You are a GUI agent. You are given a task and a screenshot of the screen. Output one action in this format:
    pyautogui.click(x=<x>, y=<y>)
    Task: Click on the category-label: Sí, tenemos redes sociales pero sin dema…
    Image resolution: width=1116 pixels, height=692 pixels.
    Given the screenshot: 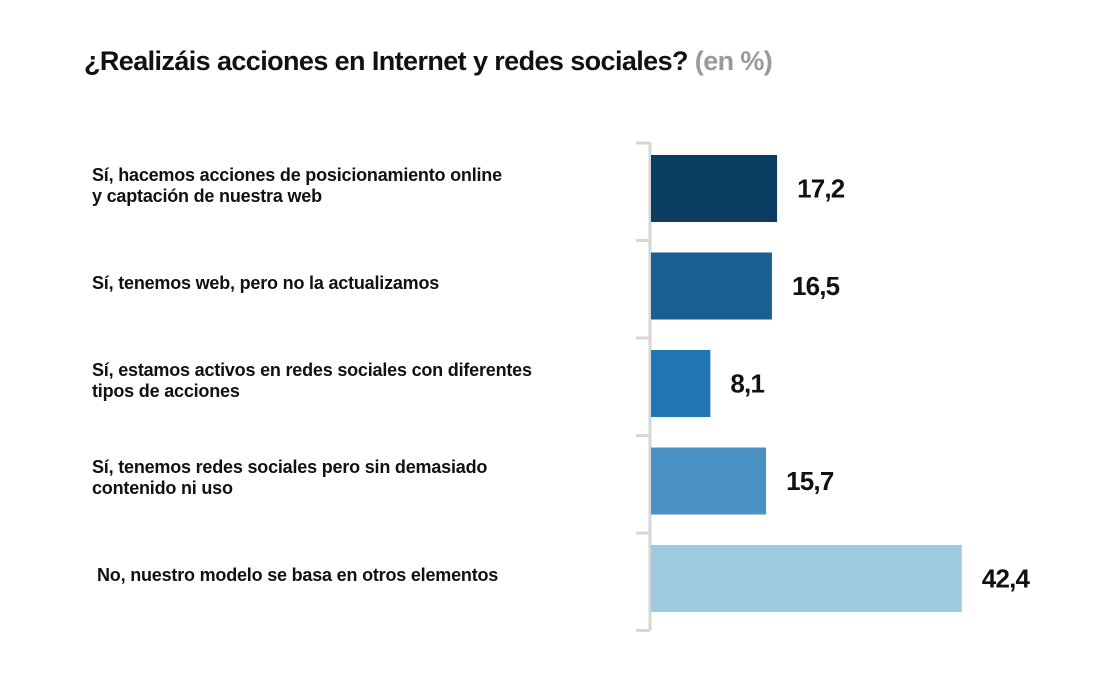 What is the action you would take?
    pyautogui.click(x=290, y=477)
    